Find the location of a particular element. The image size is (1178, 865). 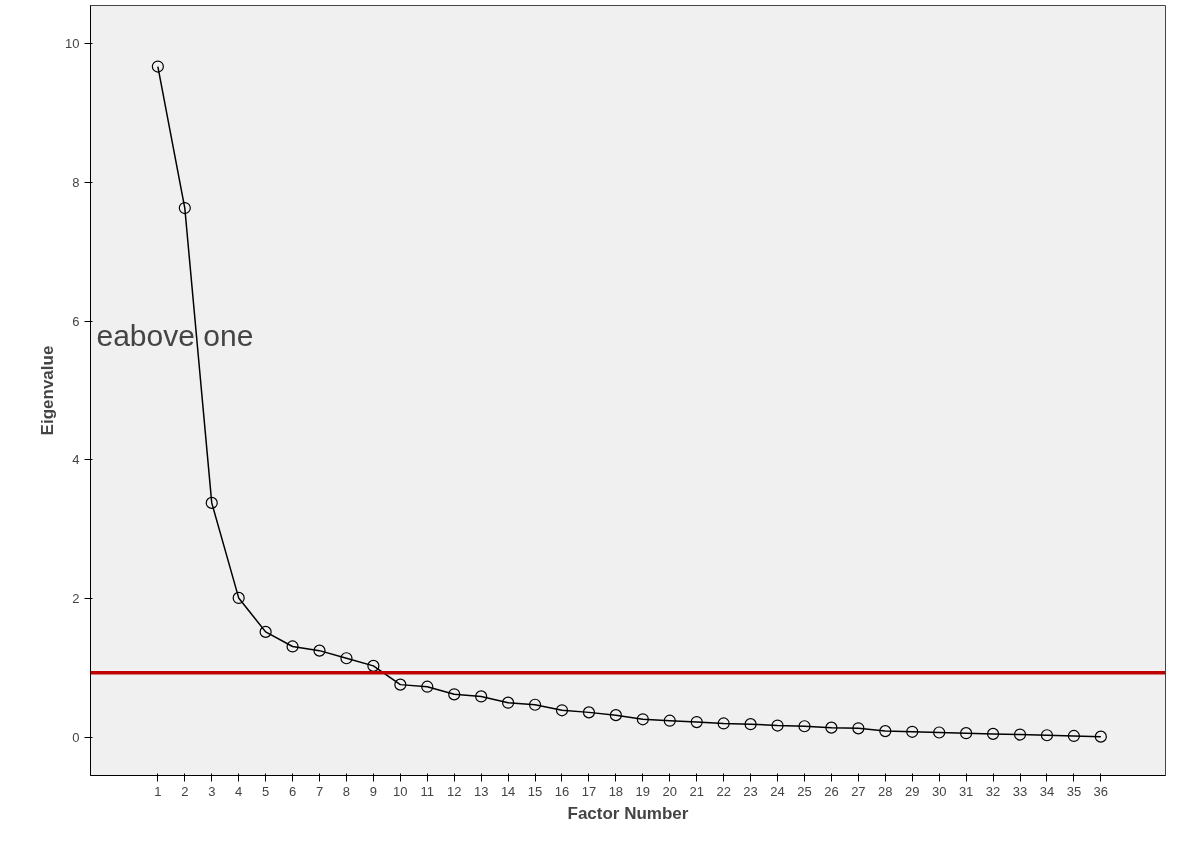

y-tick-label: 8 is located at coordinates (76, 182).